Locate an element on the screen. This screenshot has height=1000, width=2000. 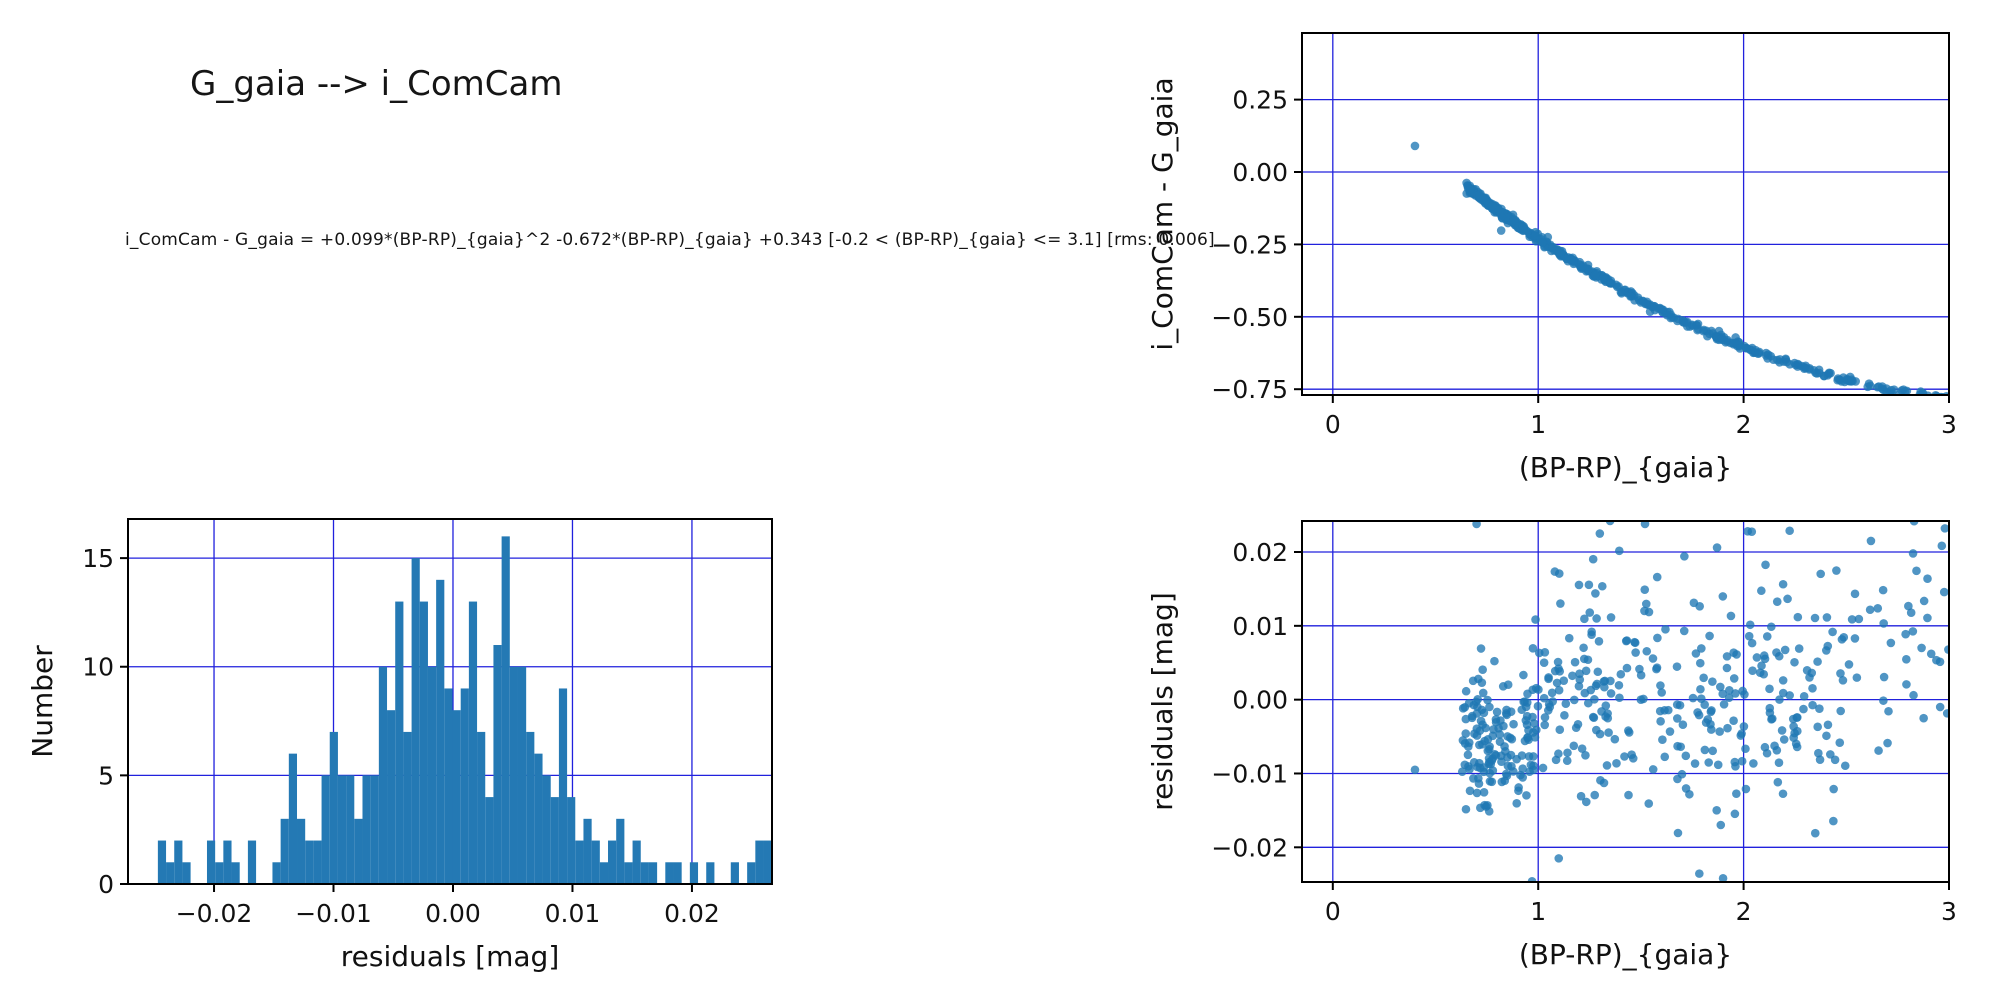
figure-title: G_gaia --> i_ComCam is located at coordinates (376, 84).